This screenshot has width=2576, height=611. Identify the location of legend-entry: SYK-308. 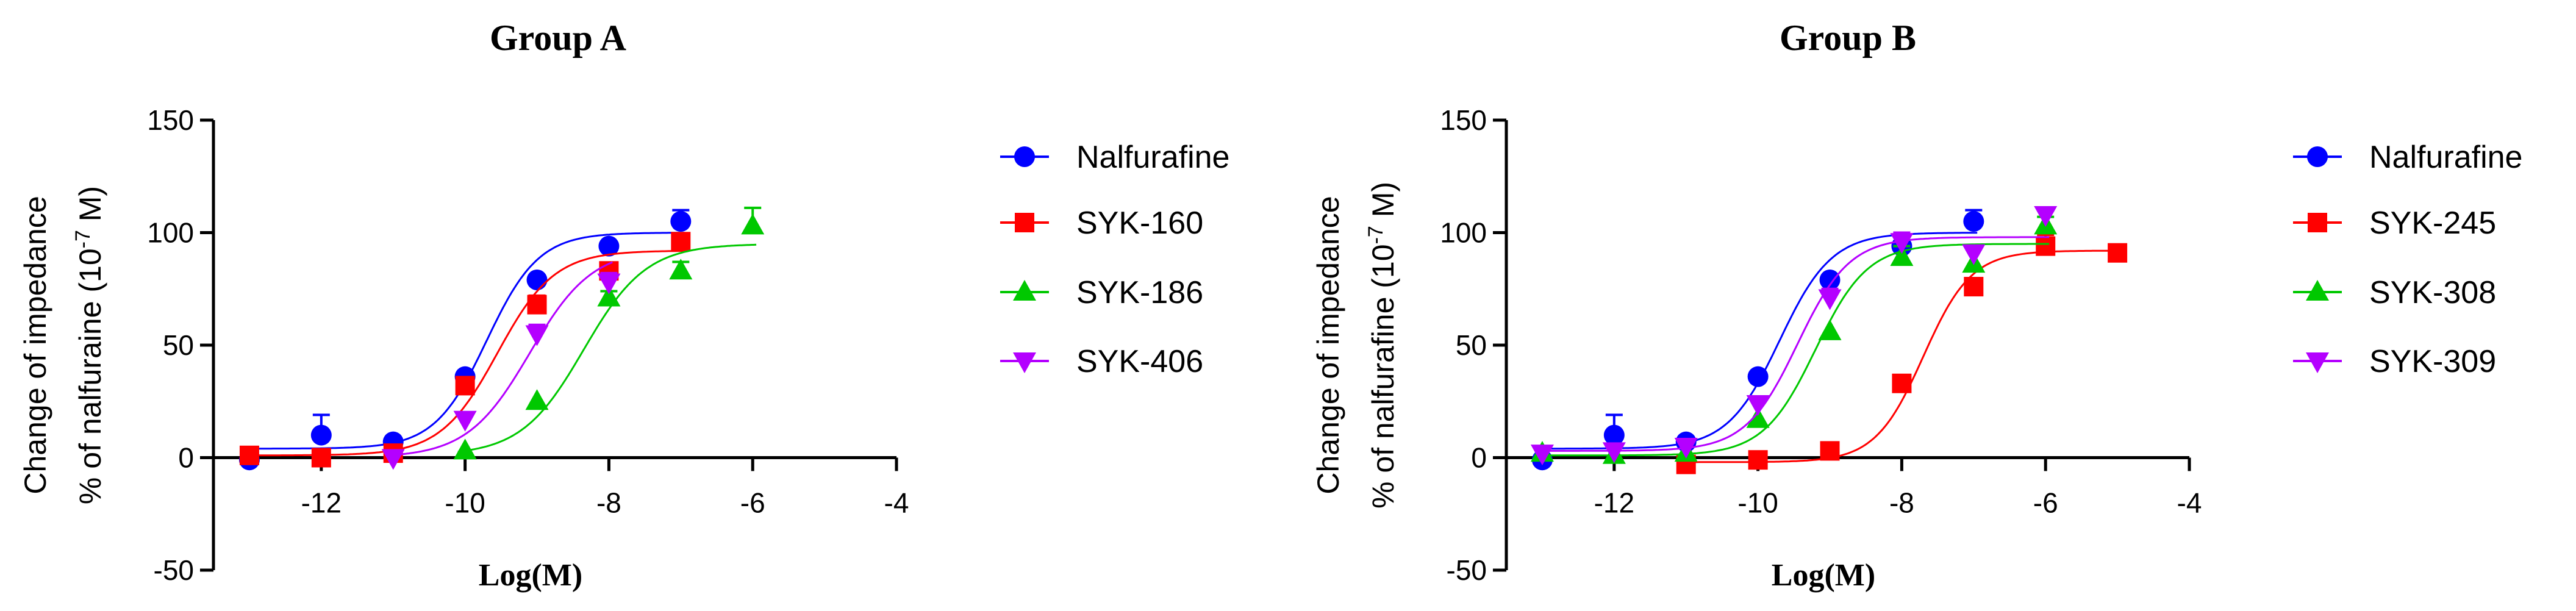
(2394, 292).